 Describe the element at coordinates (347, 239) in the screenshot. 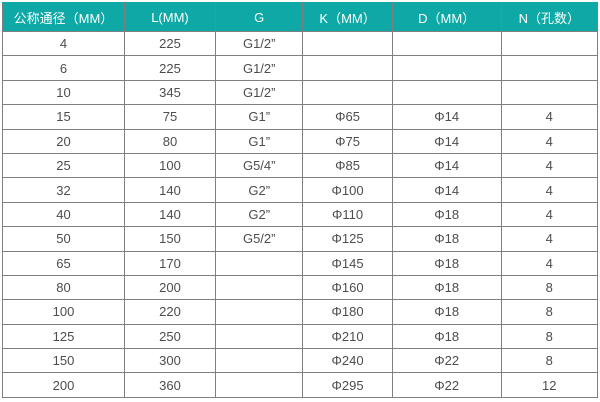

I see `table-cell: Φ125` at that location.